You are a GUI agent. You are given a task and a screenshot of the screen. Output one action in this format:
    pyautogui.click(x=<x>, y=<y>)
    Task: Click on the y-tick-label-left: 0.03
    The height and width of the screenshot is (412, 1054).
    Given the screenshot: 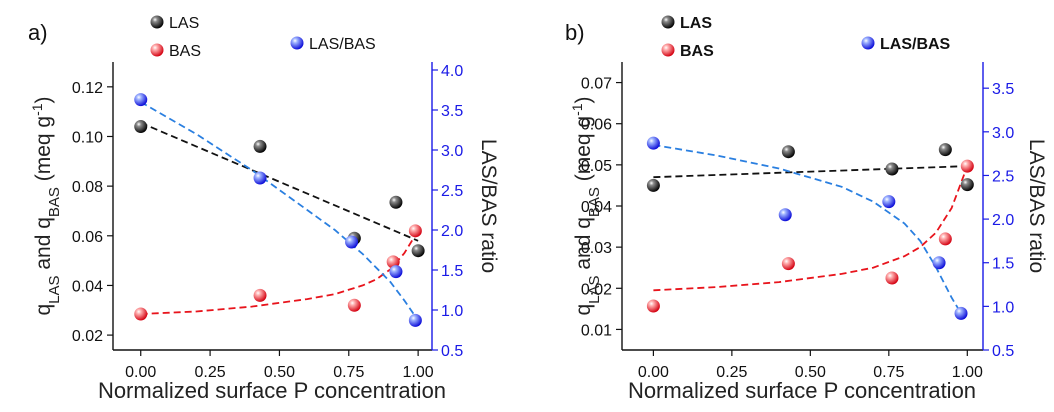 What is the action you would take?
    pyautogui.click(x=596, y=248)
    